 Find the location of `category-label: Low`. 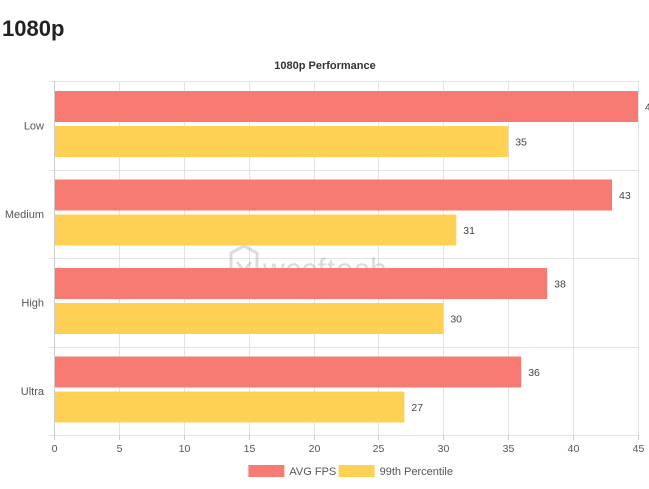

category-label: Low is located at coordinates (34, 126).